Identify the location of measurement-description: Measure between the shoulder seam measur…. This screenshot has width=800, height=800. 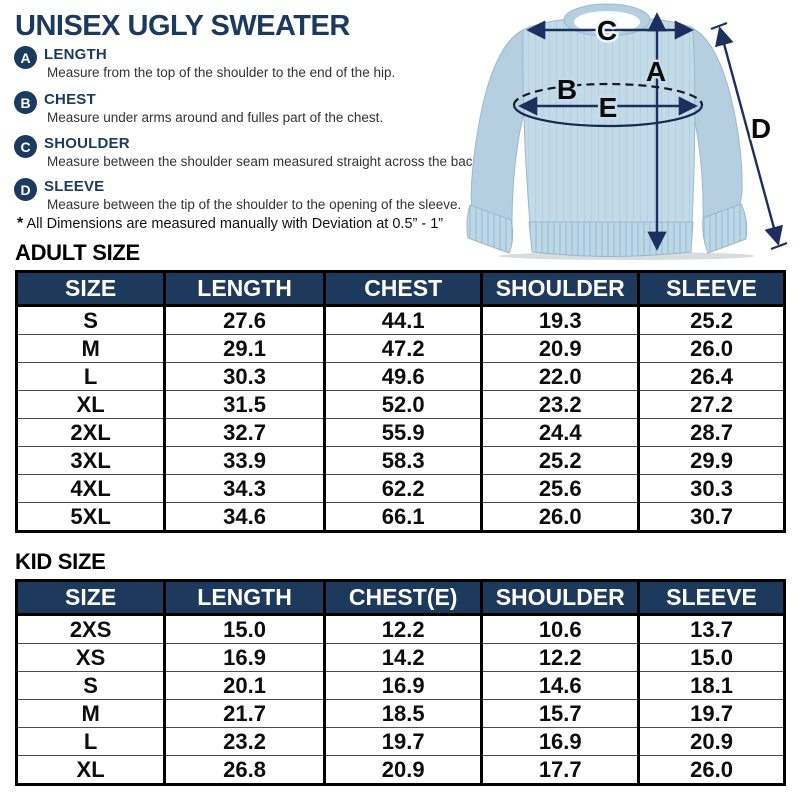
(265, 161).